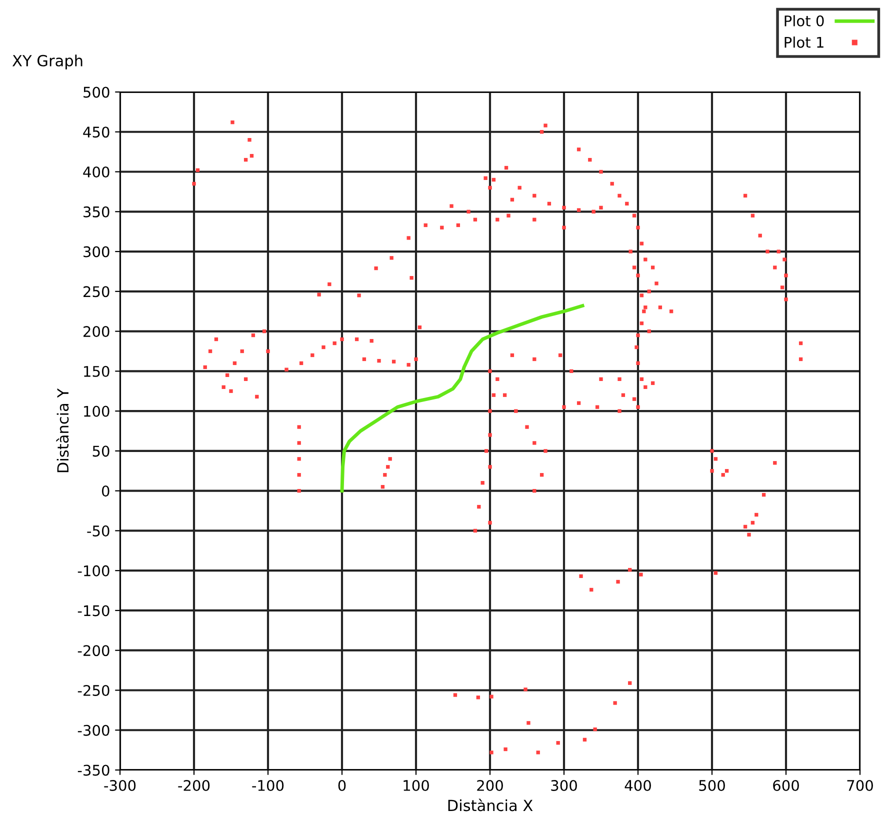 This screenshot has height=830, width=896. Describe the element at coordinates (94, 610) in the screenshot. I see `y-tick-label: -150` at that location.